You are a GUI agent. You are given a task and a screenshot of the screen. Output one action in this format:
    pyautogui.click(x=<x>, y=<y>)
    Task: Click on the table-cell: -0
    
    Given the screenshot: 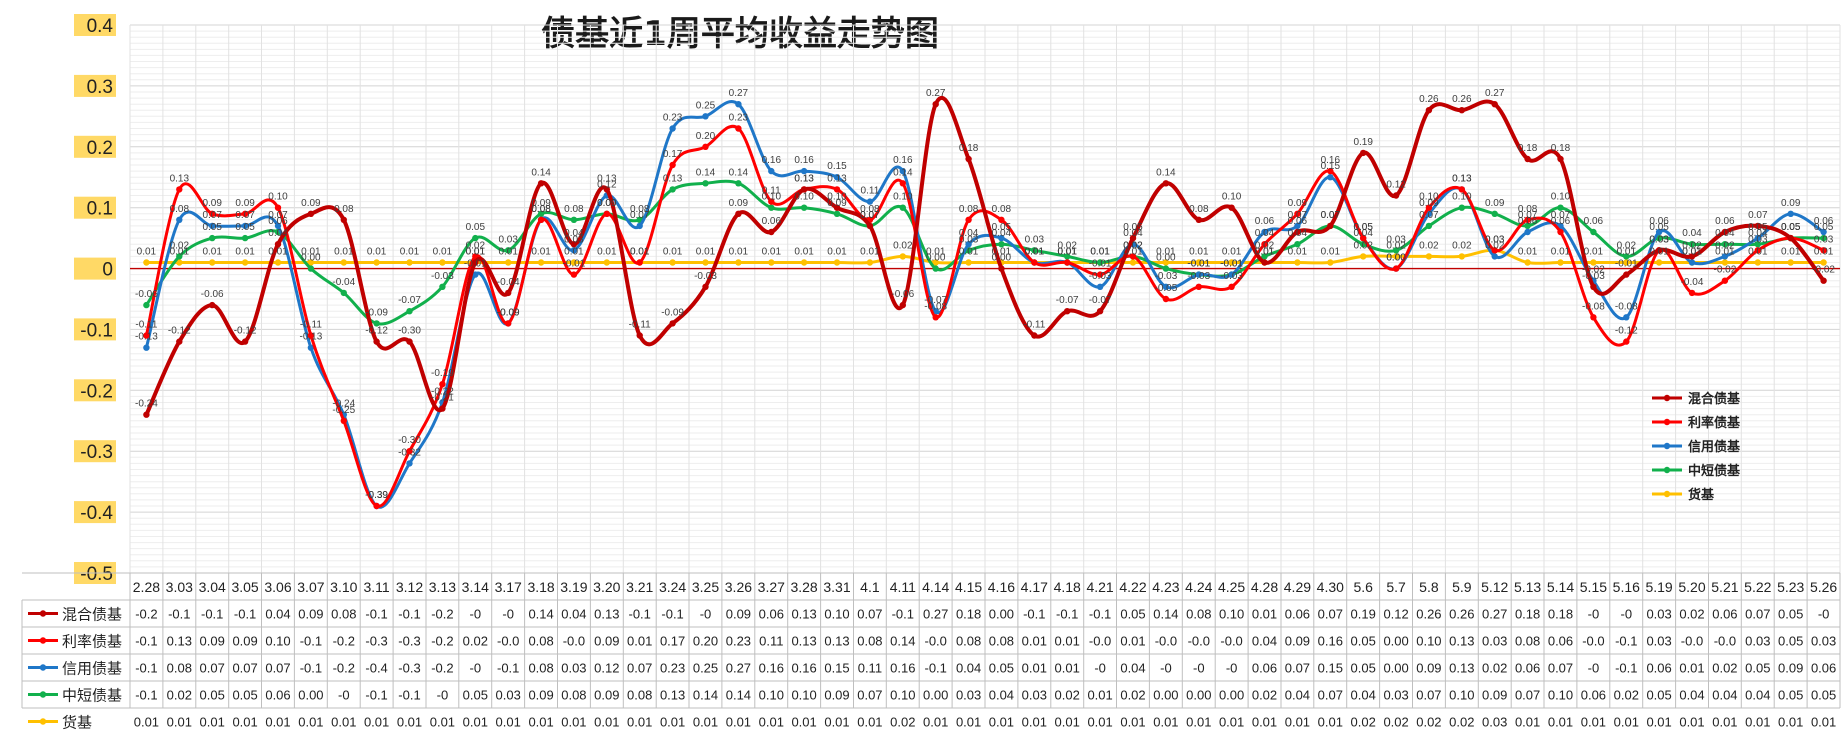 What is the action you would take?
    pyautogui.click(x=443, y=695)
    